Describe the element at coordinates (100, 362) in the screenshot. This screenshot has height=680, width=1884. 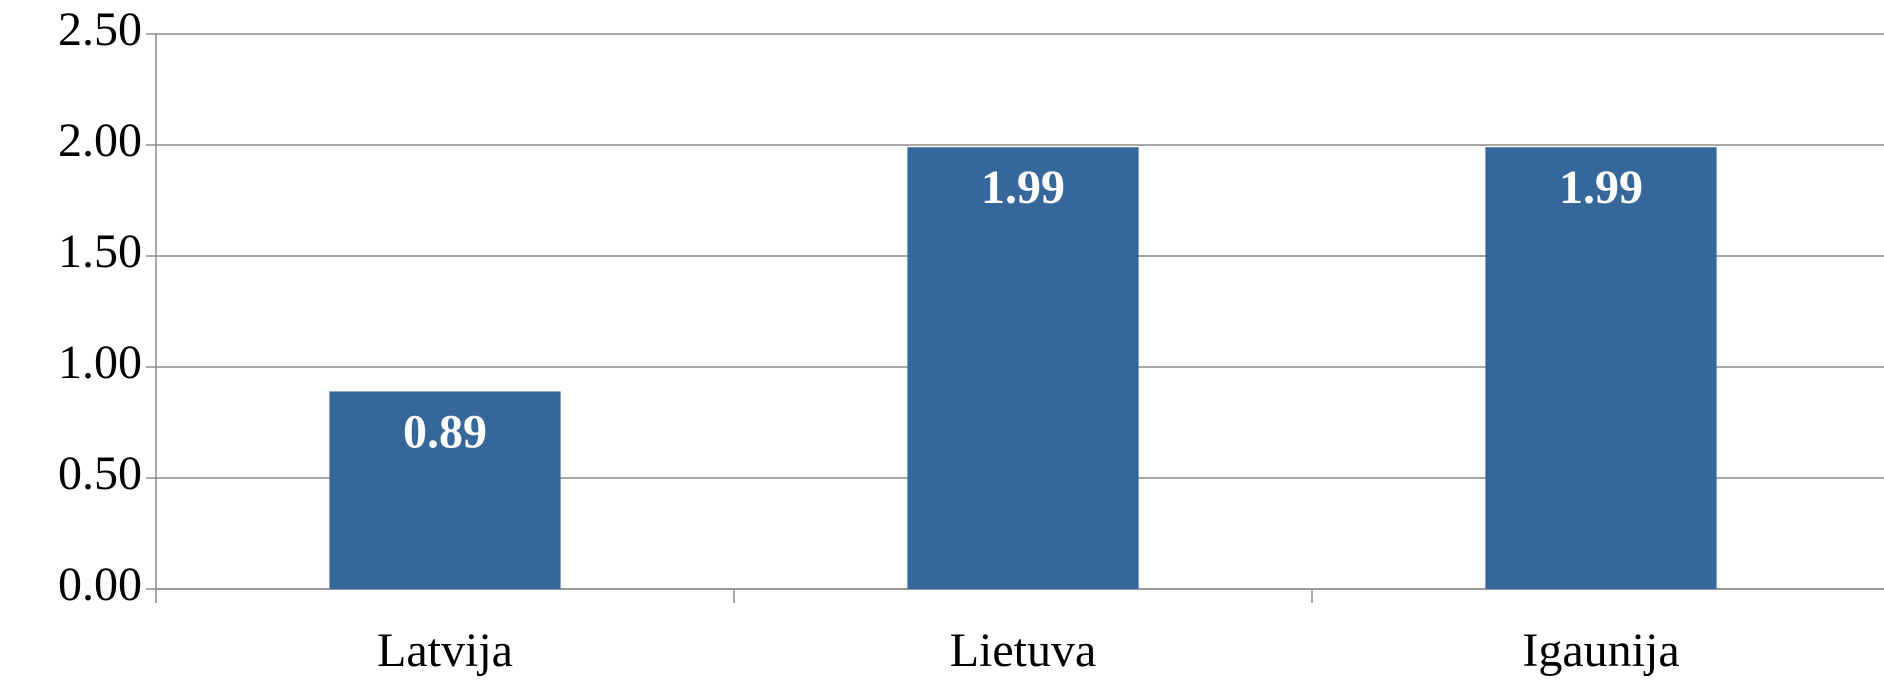
I see `y-tick-label: 1.00` at that location.